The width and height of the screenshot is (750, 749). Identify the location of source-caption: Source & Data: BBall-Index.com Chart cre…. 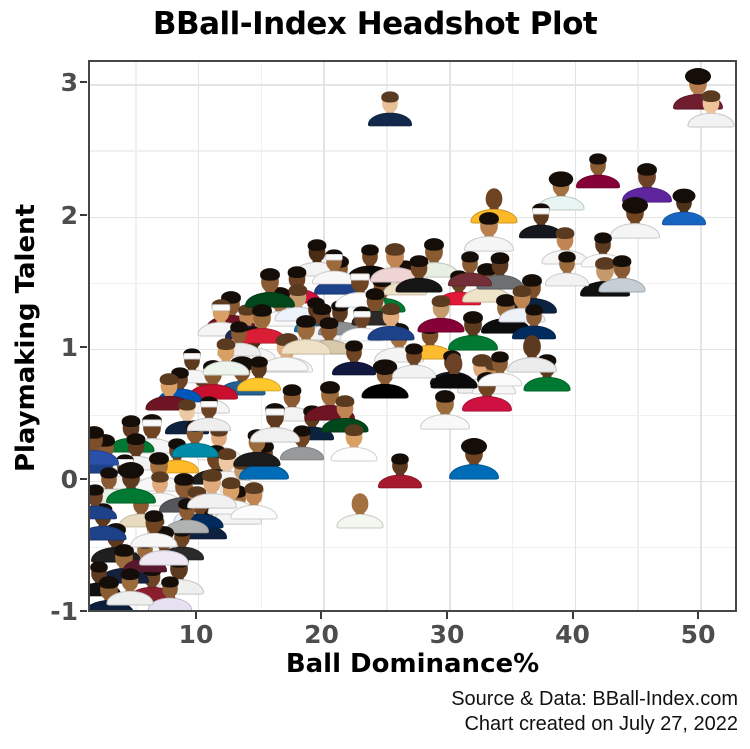
(594, 712).